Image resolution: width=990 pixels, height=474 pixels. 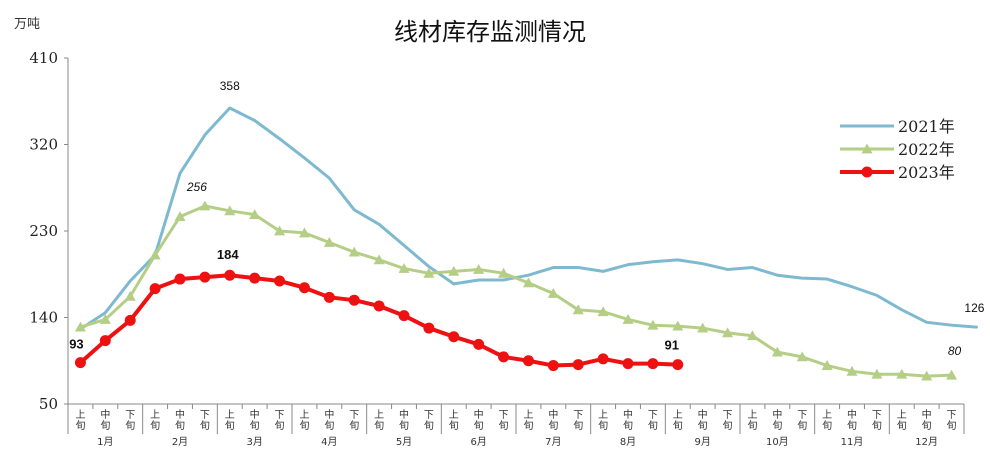 I want to click on legend-label-1: 2022年, so click(x=926, y=149).